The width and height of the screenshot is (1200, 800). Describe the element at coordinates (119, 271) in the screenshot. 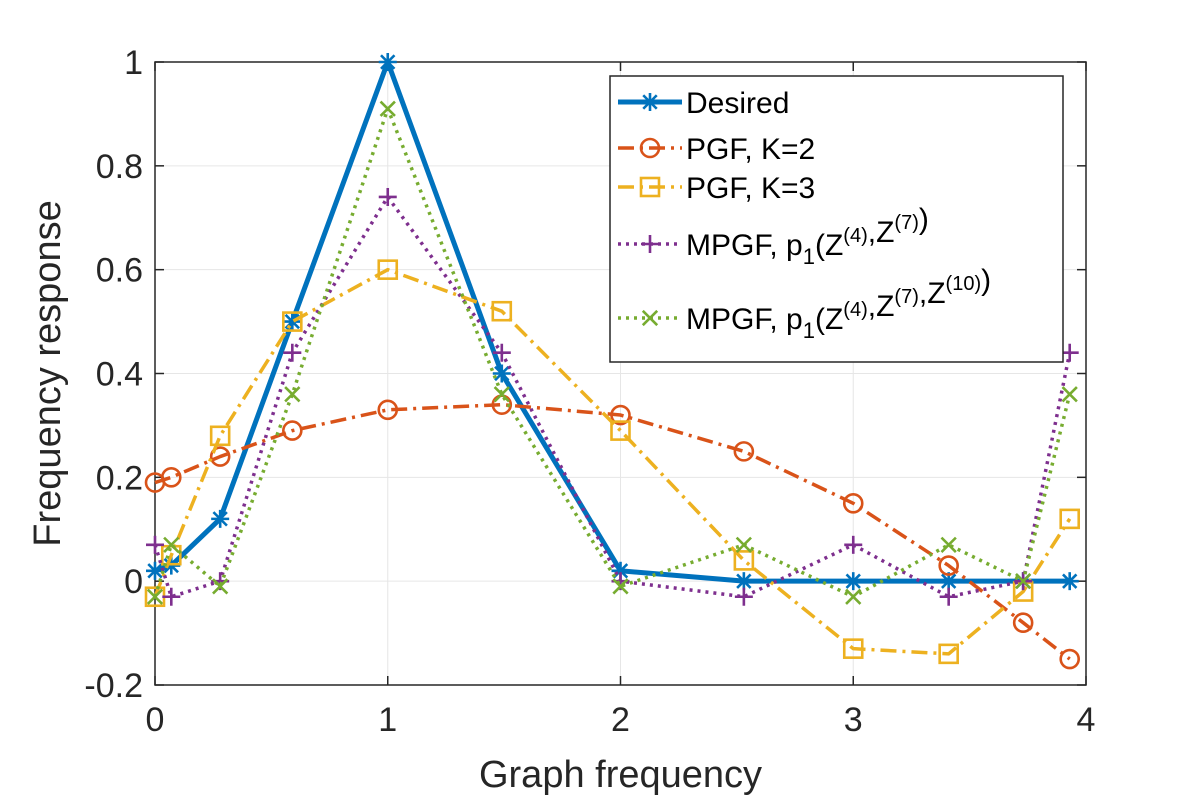

I see `y-tick-label: 0.6` at that location.